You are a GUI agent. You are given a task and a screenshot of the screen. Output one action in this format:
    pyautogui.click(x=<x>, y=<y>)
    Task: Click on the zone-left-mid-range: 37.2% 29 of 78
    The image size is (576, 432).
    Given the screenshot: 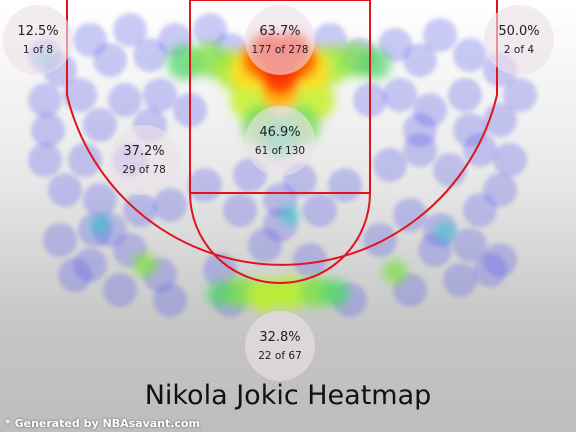 What is the action you would take?
    pyautogui.click(x=144, y=160)
    